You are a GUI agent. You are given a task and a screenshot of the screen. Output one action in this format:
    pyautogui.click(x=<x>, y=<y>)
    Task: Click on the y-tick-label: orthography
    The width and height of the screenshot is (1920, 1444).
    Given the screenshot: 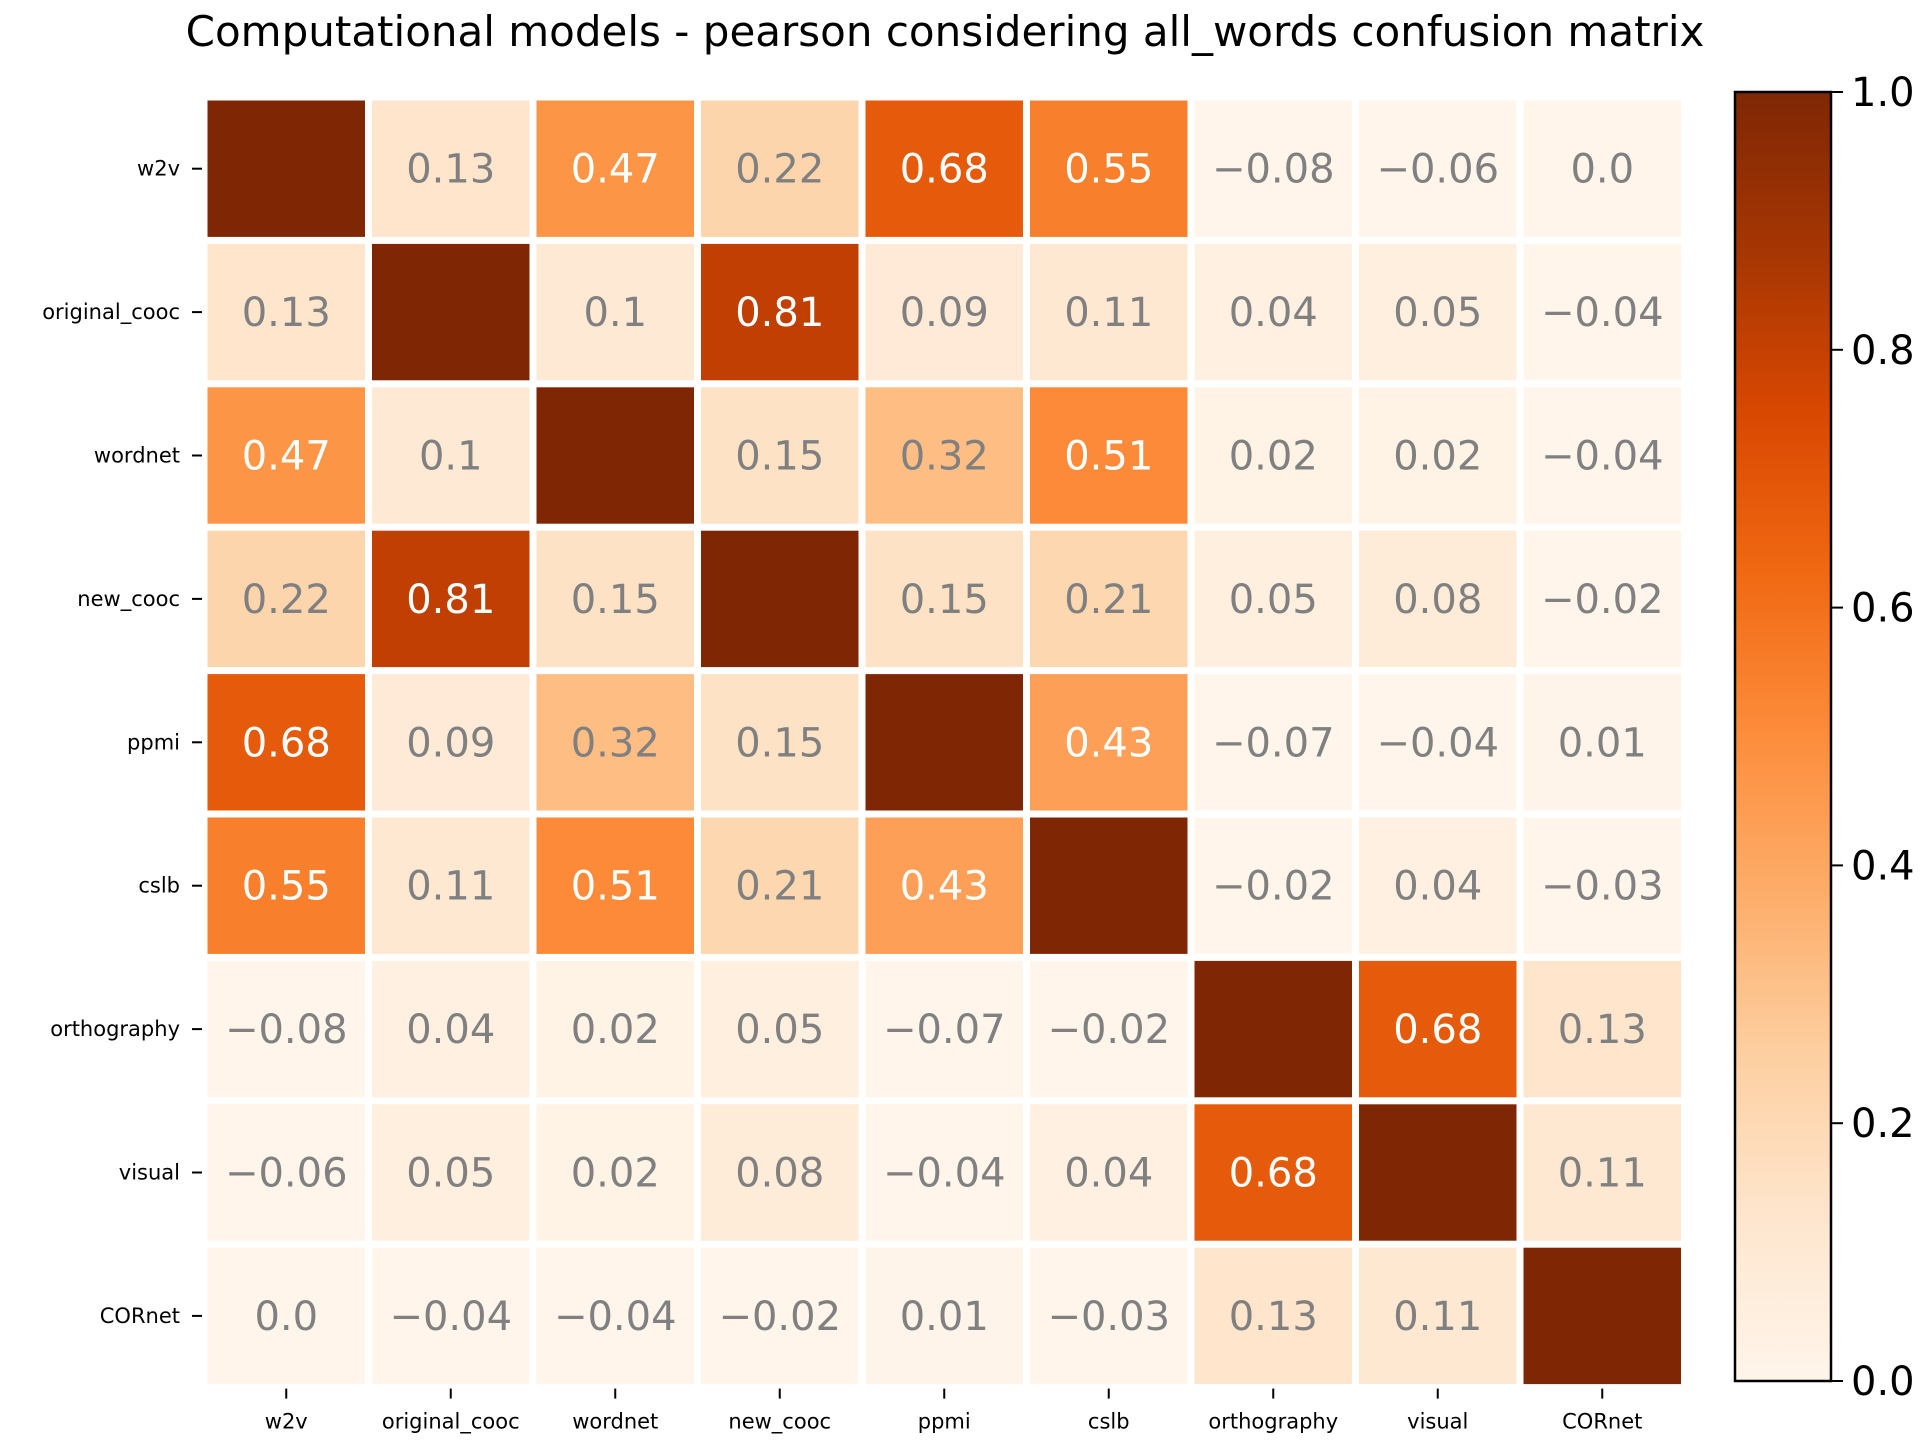 What is the action you would take?
    pyautogui.click(x=115, y=1029)
    